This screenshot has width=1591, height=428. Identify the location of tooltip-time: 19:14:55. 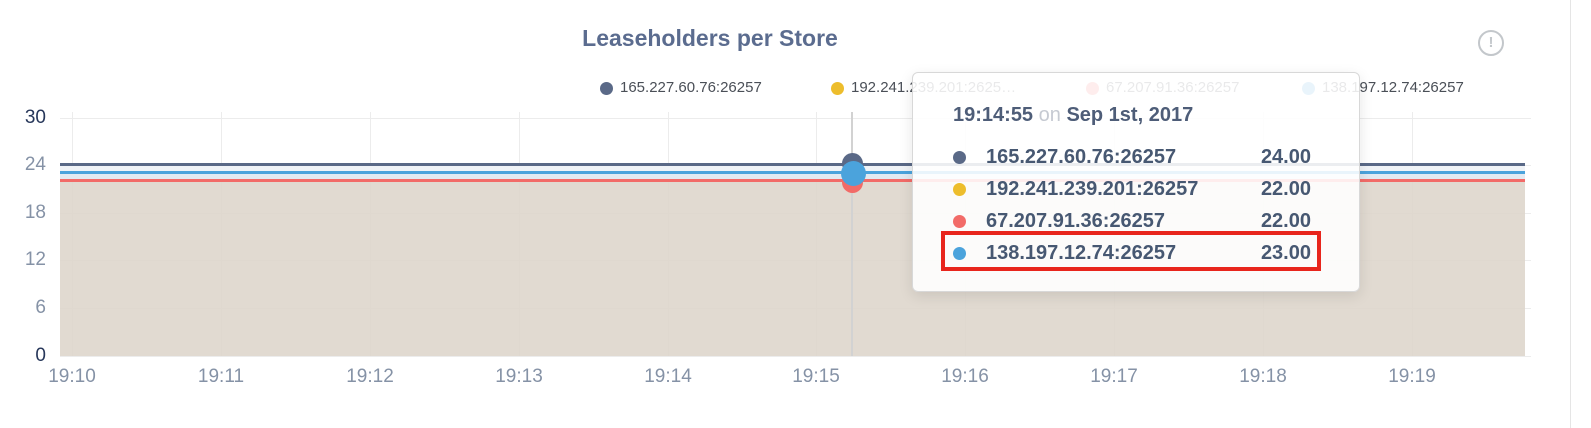
(993, 115).